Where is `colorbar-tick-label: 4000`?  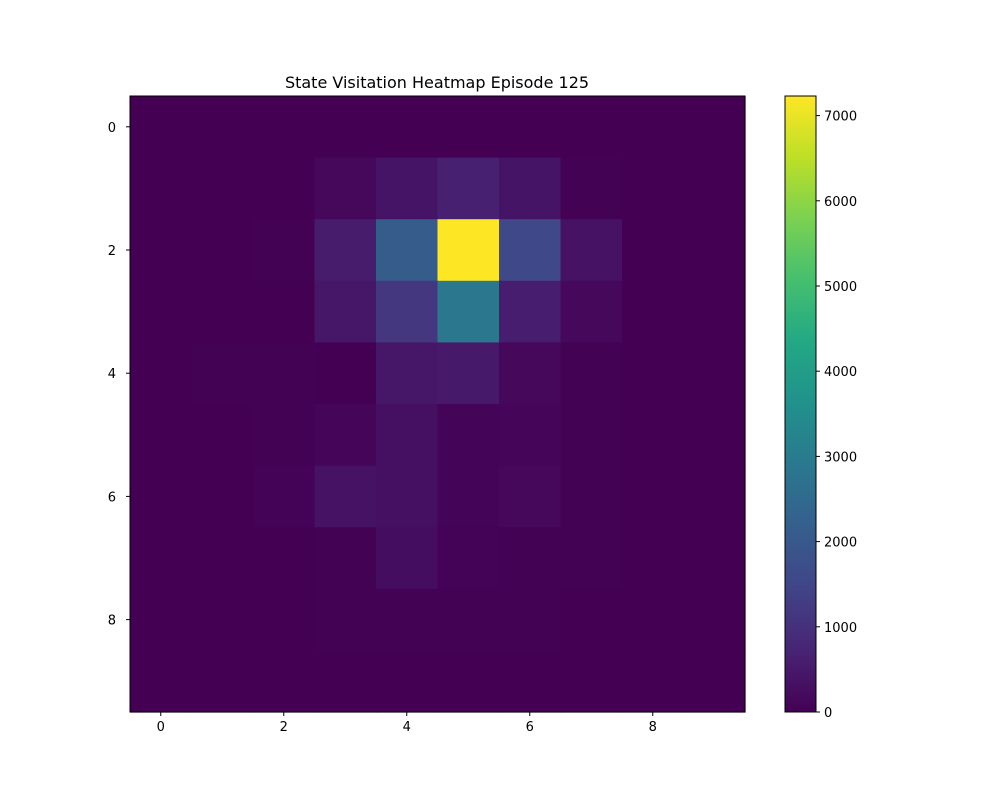 colorbar-tick-label: 4000 is located at coordinates (840, 372).